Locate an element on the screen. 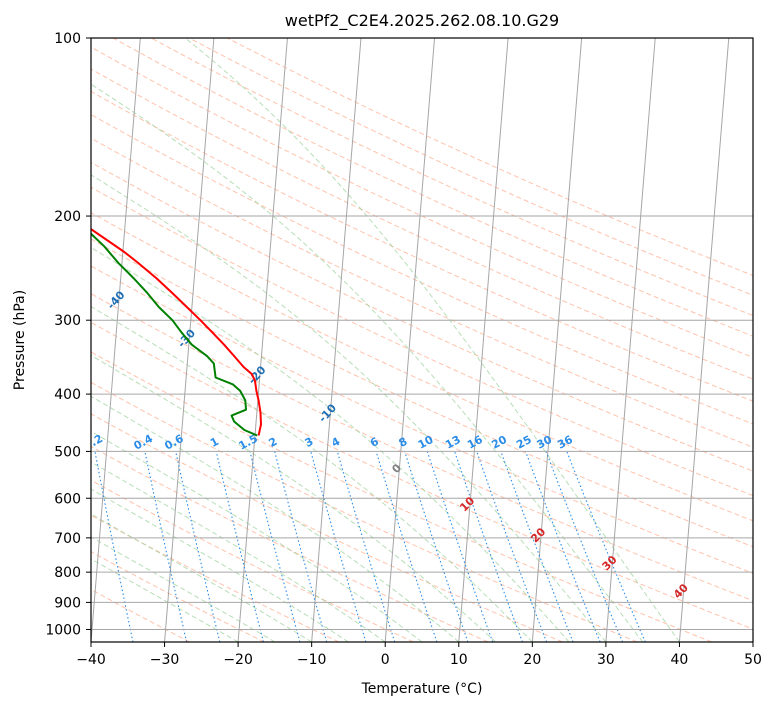 This screenshot has width=775, height=708. x-tick-label: 0 is located at coordinates (385, 660).